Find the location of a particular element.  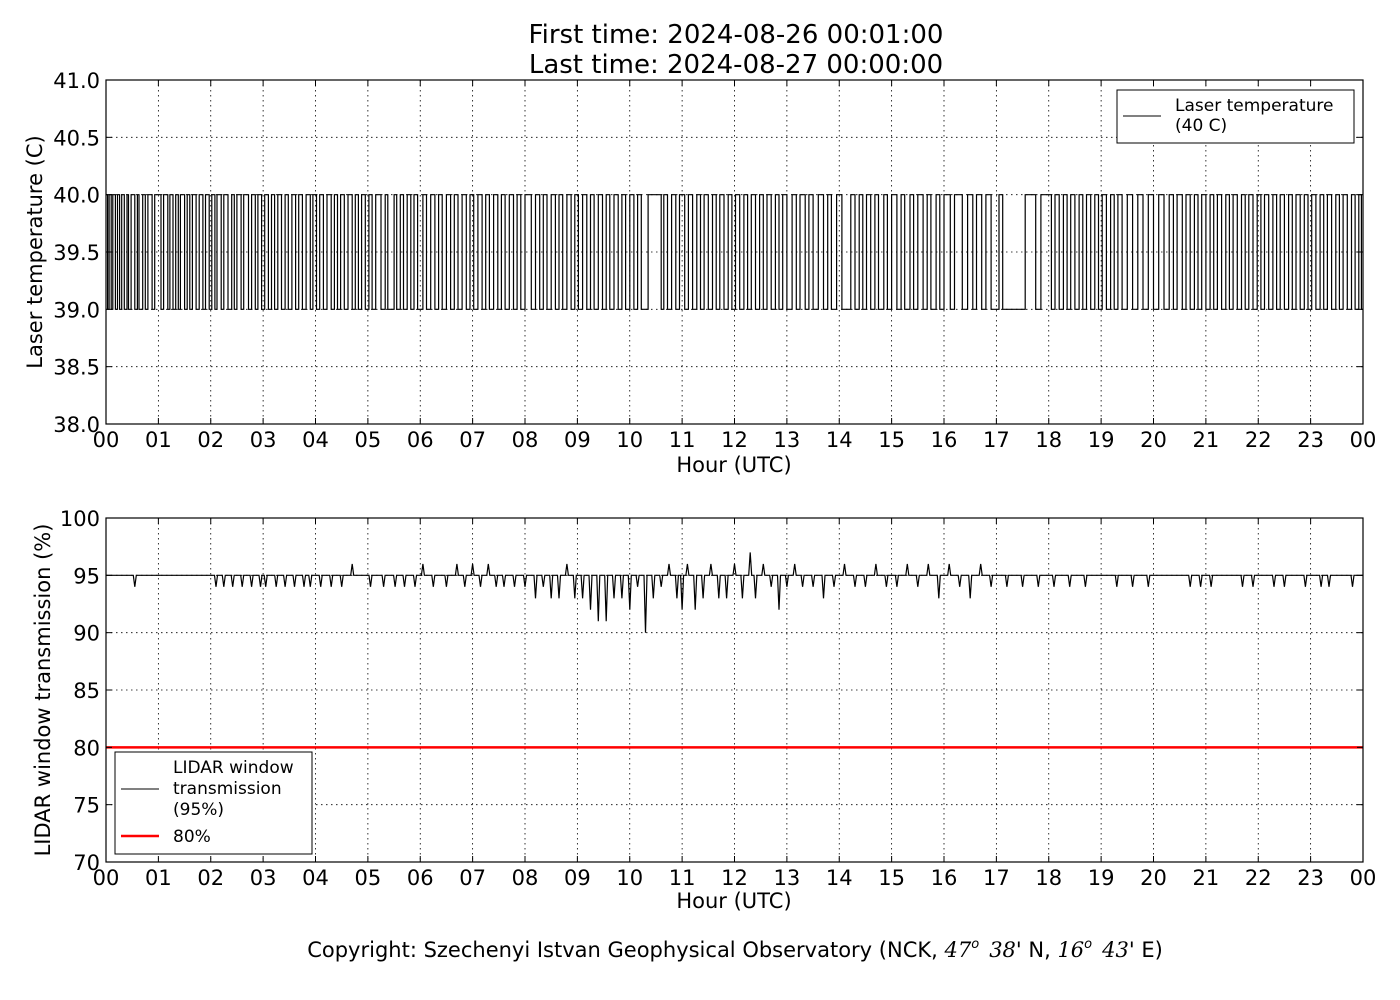

lidar-transmission-series is located at coordinates (734, 592).